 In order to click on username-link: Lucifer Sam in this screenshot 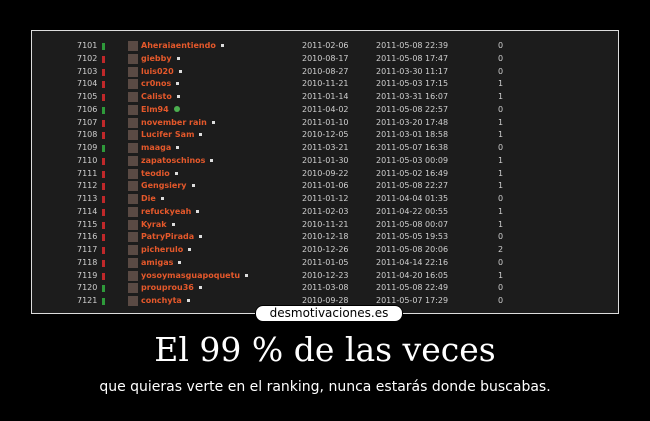, I will do `click(172, 135)`.